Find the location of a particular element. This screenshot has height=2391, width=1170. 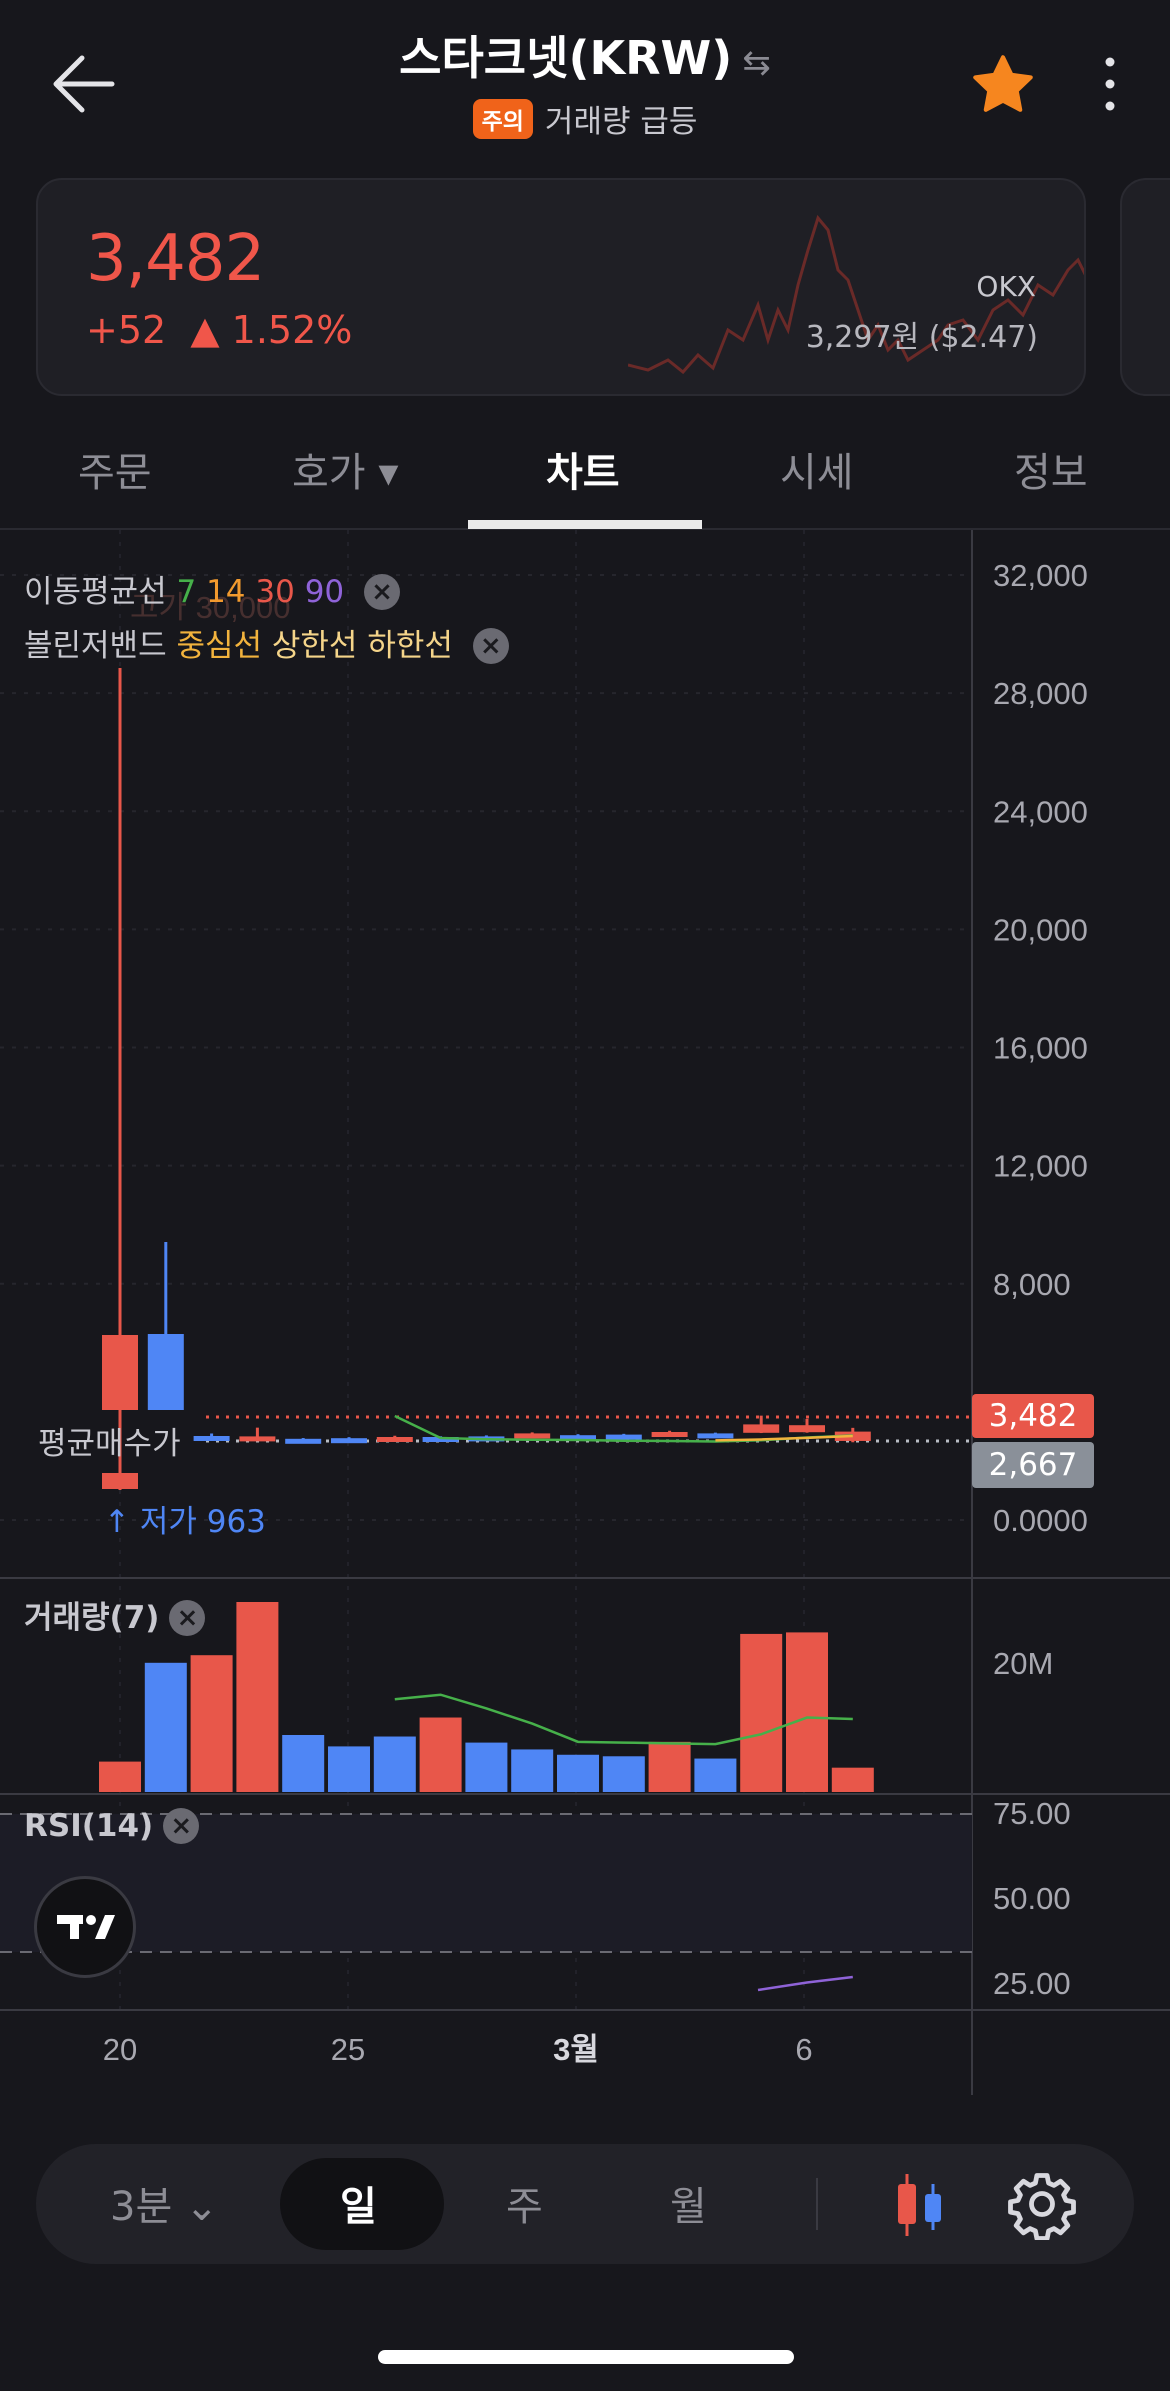

favorite-button is located at coordinates (1003, 85).